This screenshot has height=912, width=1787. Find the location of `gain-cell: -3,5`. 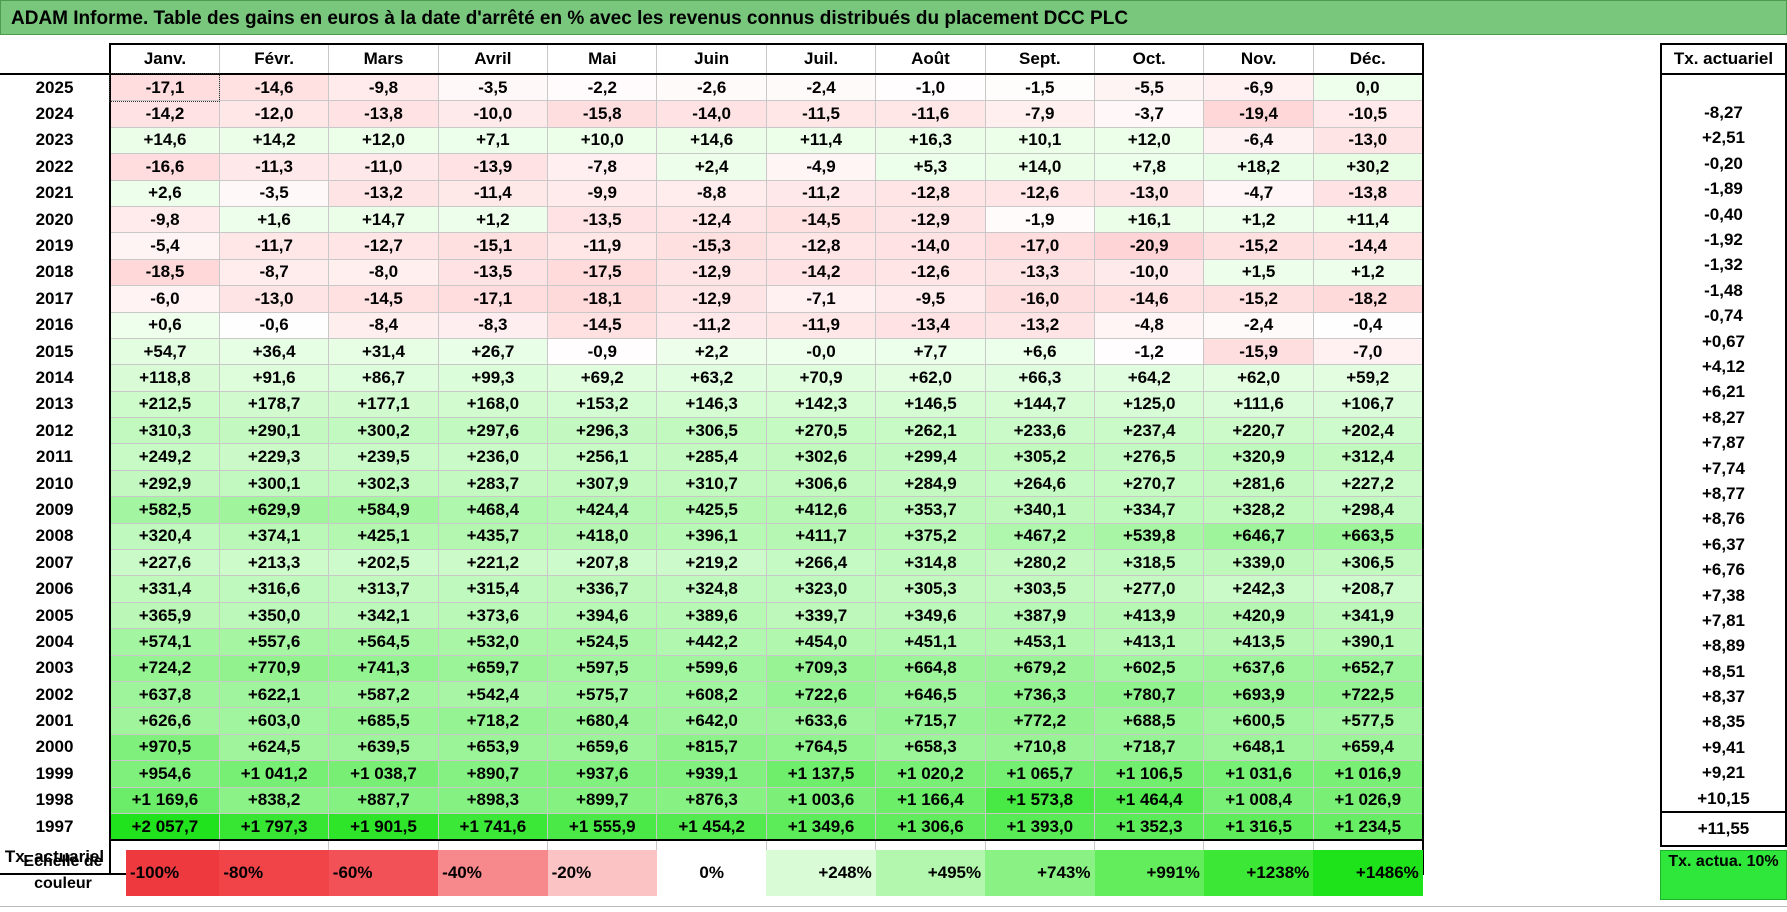

gain-cell: -3,5 is located at coordinates (493, 87).